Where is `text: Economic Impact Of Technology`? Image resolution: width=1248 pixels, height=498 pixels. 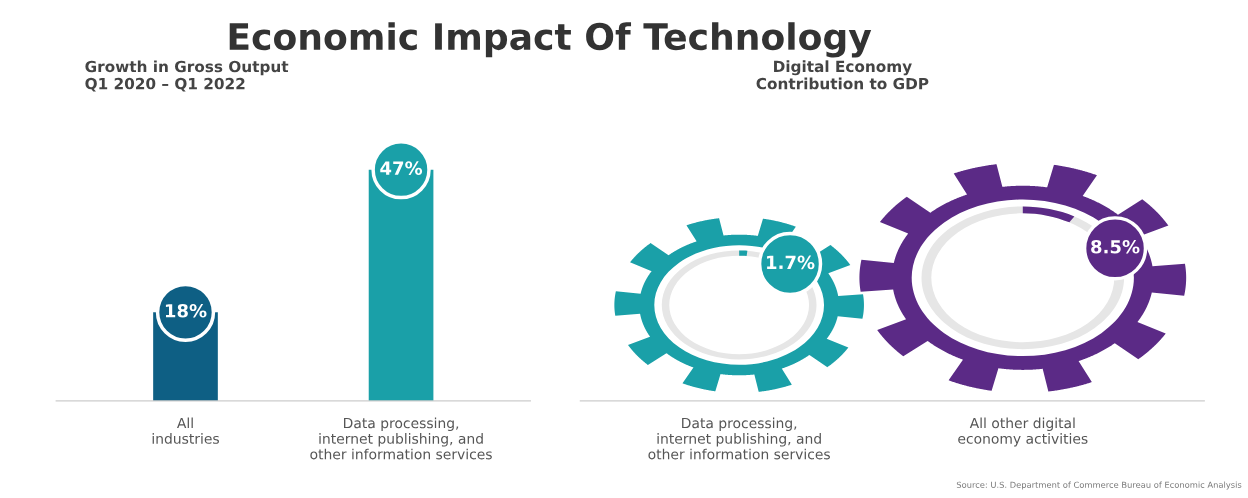
text: Economic Impact Of Technology is located at coordinates (550, 40).